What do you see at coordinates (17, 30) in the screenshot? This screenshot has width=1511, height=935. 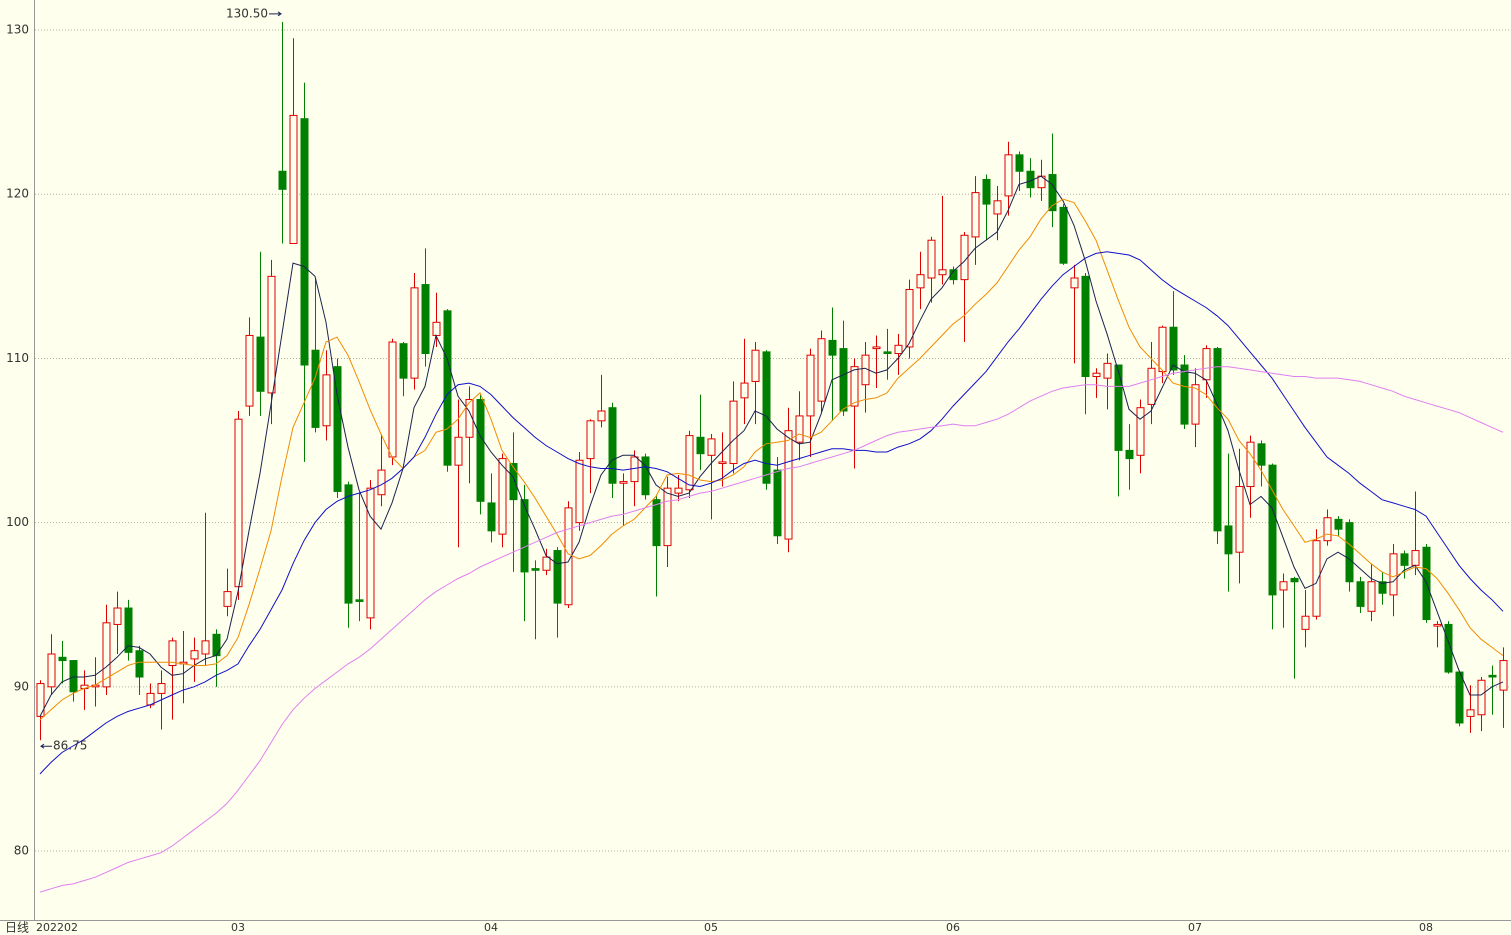 I see `y-tick-label: 130` at bounding box center [17, 30].